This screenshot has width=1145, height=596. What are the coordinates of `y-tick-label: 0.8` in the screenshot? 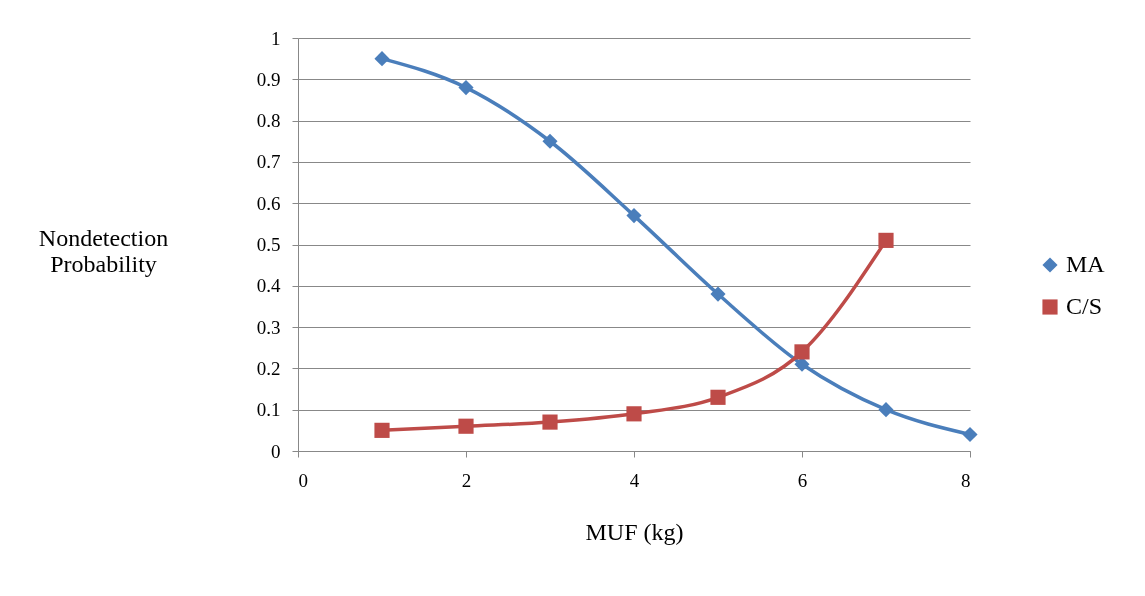 It's located at (268, 121).